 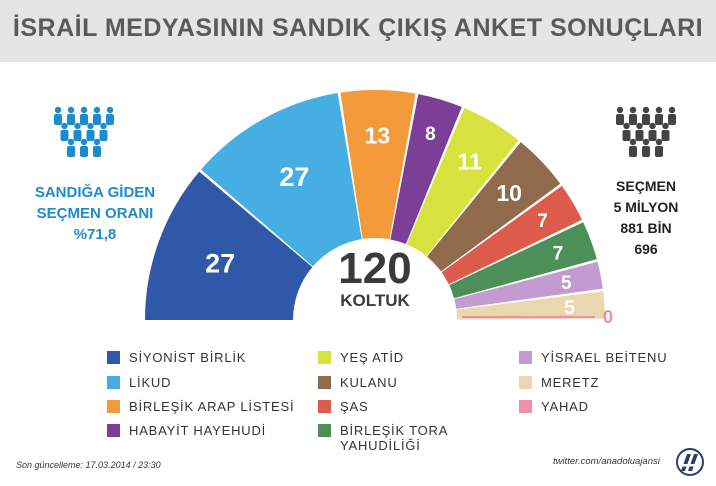 I want to click on voter-line-1: SEÇMEN, so click(x=646, y=186).